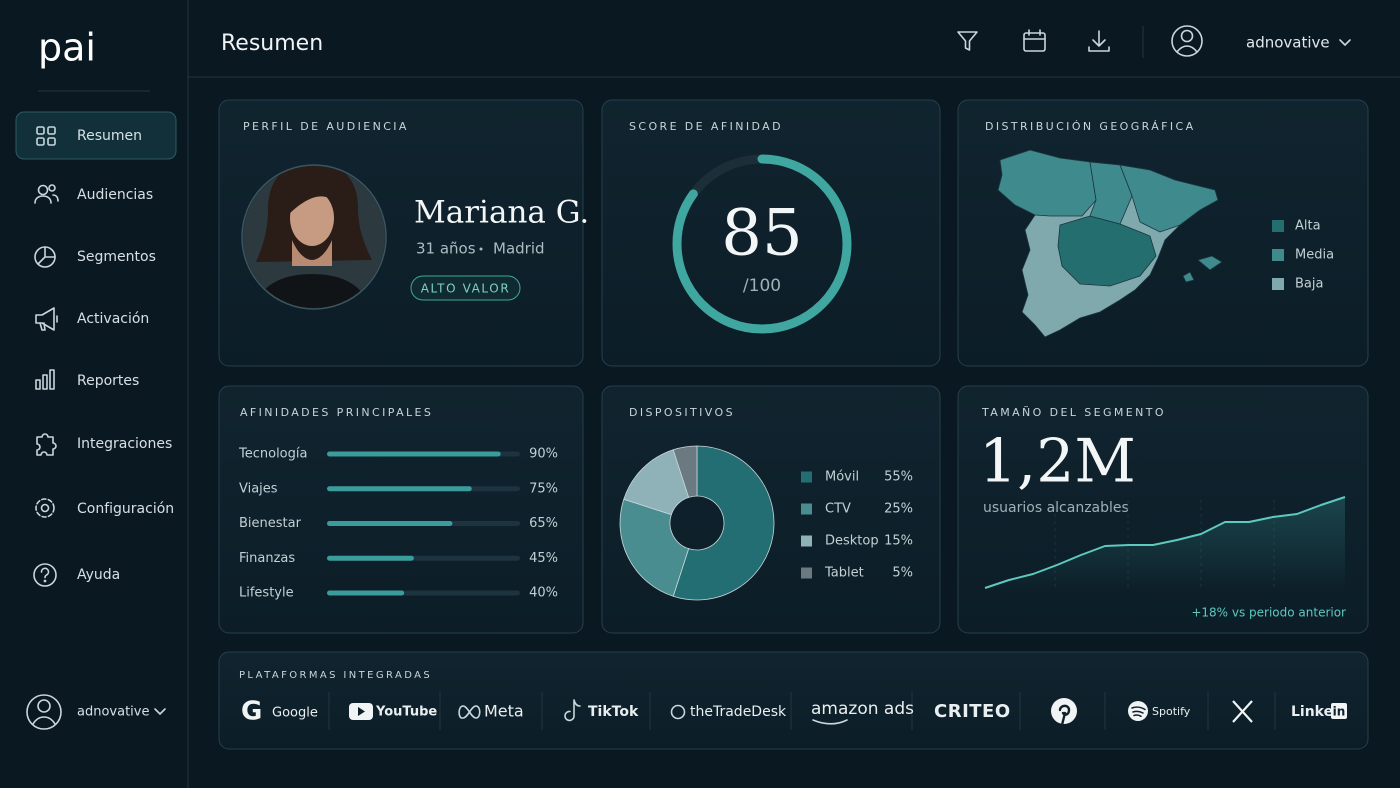 This screenshot has height=788, width=1400. Describe the element at coordinates (469, 712) in the screenshot. I see `meta-icon` at that location.